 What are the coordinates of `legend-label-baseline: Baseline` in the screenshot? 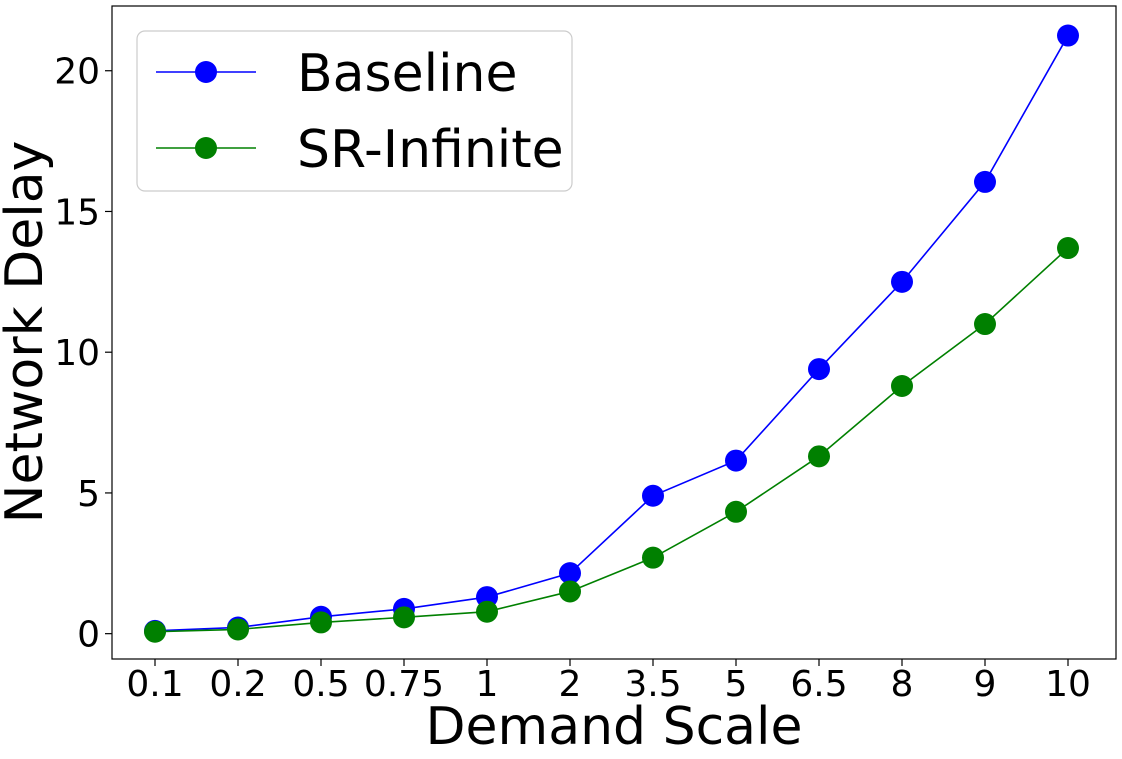 It's located at (407, 74).